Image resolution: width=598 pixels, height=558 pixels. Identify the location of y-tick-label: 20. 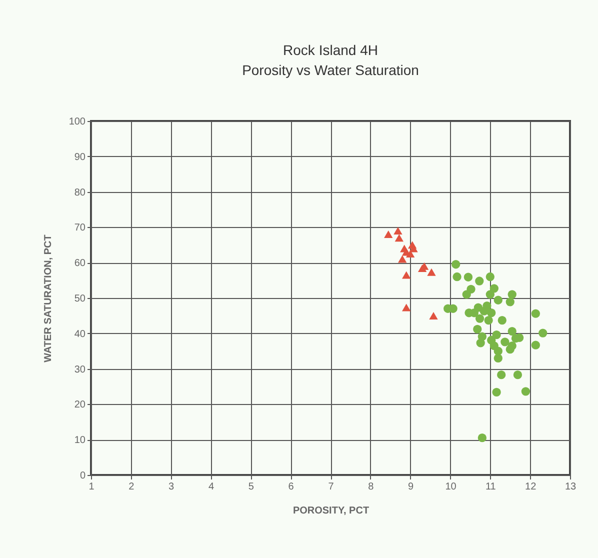
(80, 405).